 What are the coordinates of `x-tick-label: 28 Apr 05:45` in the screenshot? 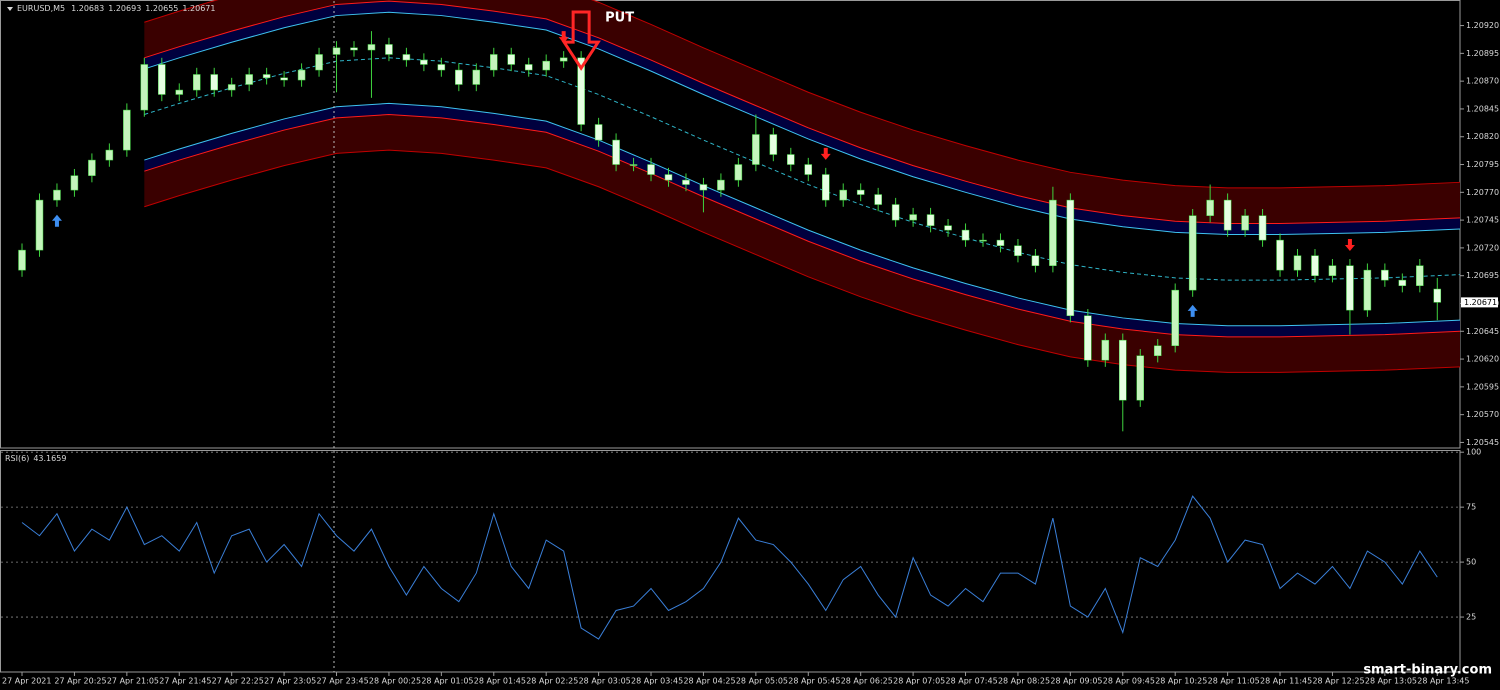 It's located at (814, 681).